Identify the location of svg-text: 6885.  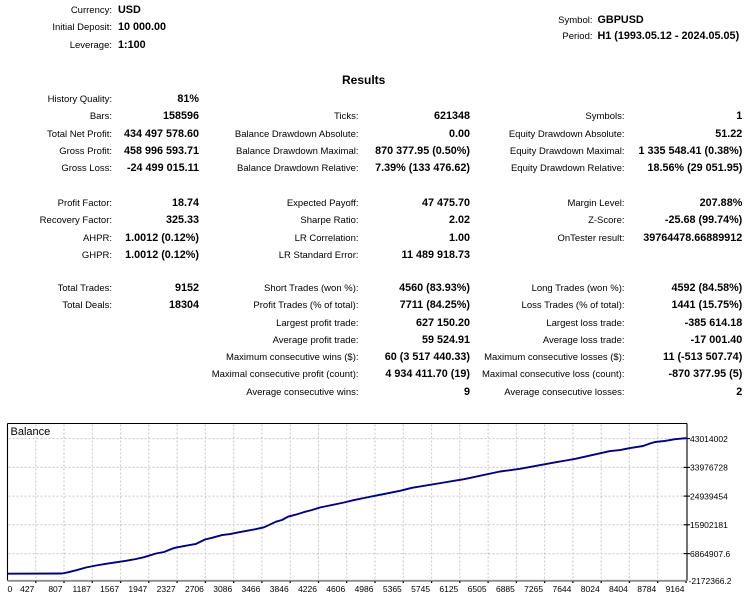
(505, 589).